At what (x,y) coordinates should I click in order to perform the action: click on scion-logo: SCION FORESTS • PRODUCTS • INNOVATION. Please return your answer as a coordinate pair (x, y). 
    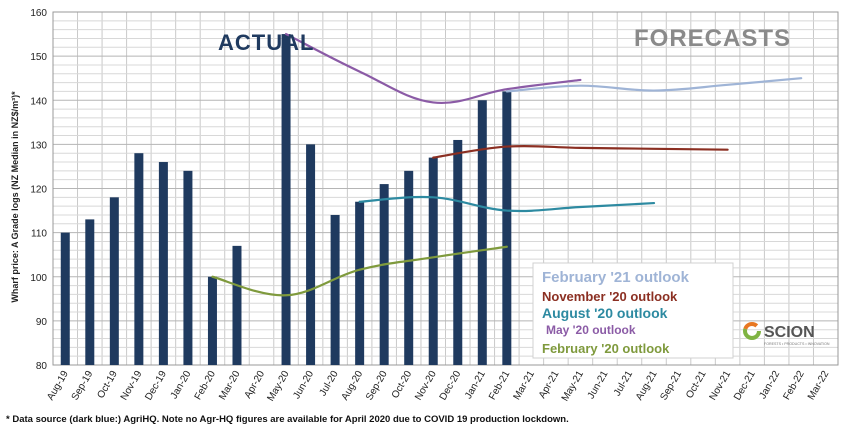
    Looking at the image, I should click on (786, 334).